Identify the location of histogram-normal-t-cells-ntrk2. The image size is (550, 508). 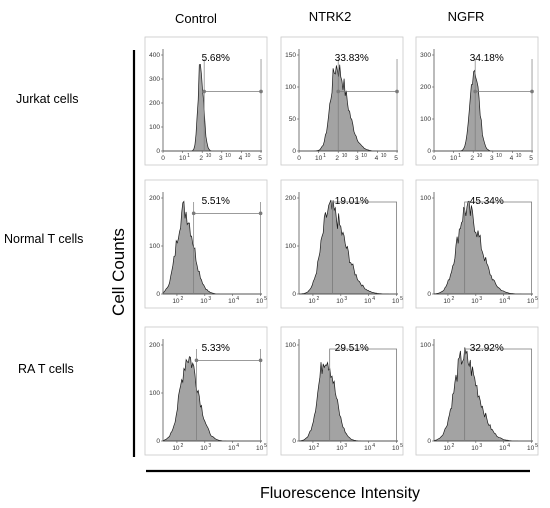
(348, 247).